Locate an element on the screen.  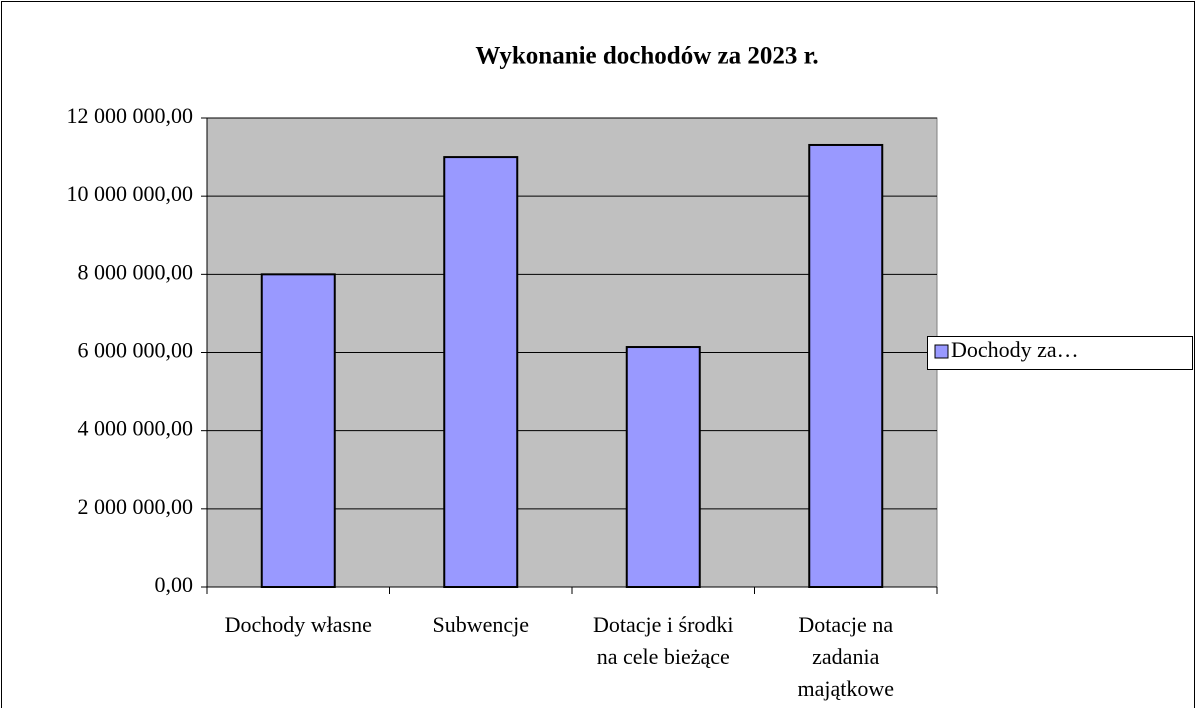
x-tick-label: Subwencje is located at coordinates (481, 624).